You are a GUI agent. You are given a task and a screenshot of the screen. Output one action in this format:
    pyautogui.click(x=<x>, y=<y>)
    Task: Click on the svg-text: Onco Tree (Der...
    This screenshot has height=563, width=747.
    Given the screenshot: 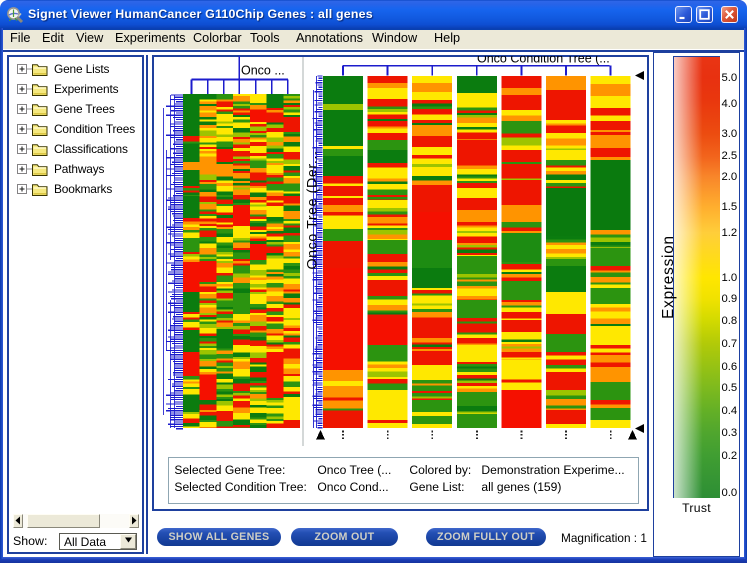 What is the action you would take?
    pyautogui.click(x=313, y=209)
    